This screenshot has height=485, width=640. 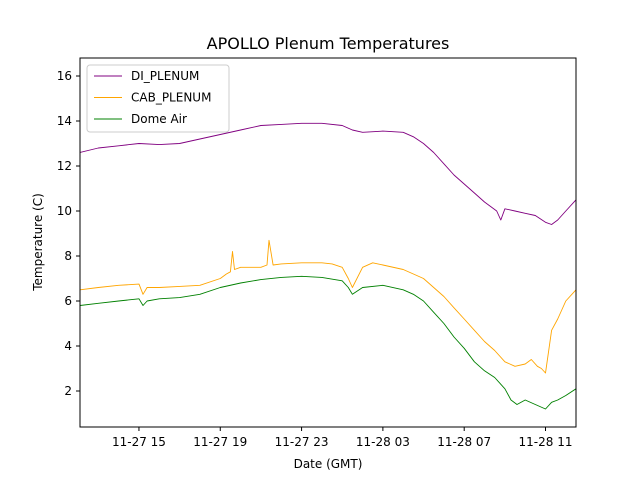 What do you see at coordinates (464, 442) in the screenshot?
I see `x-tick-label: 11-28 07` at bounding box center [464, 442].